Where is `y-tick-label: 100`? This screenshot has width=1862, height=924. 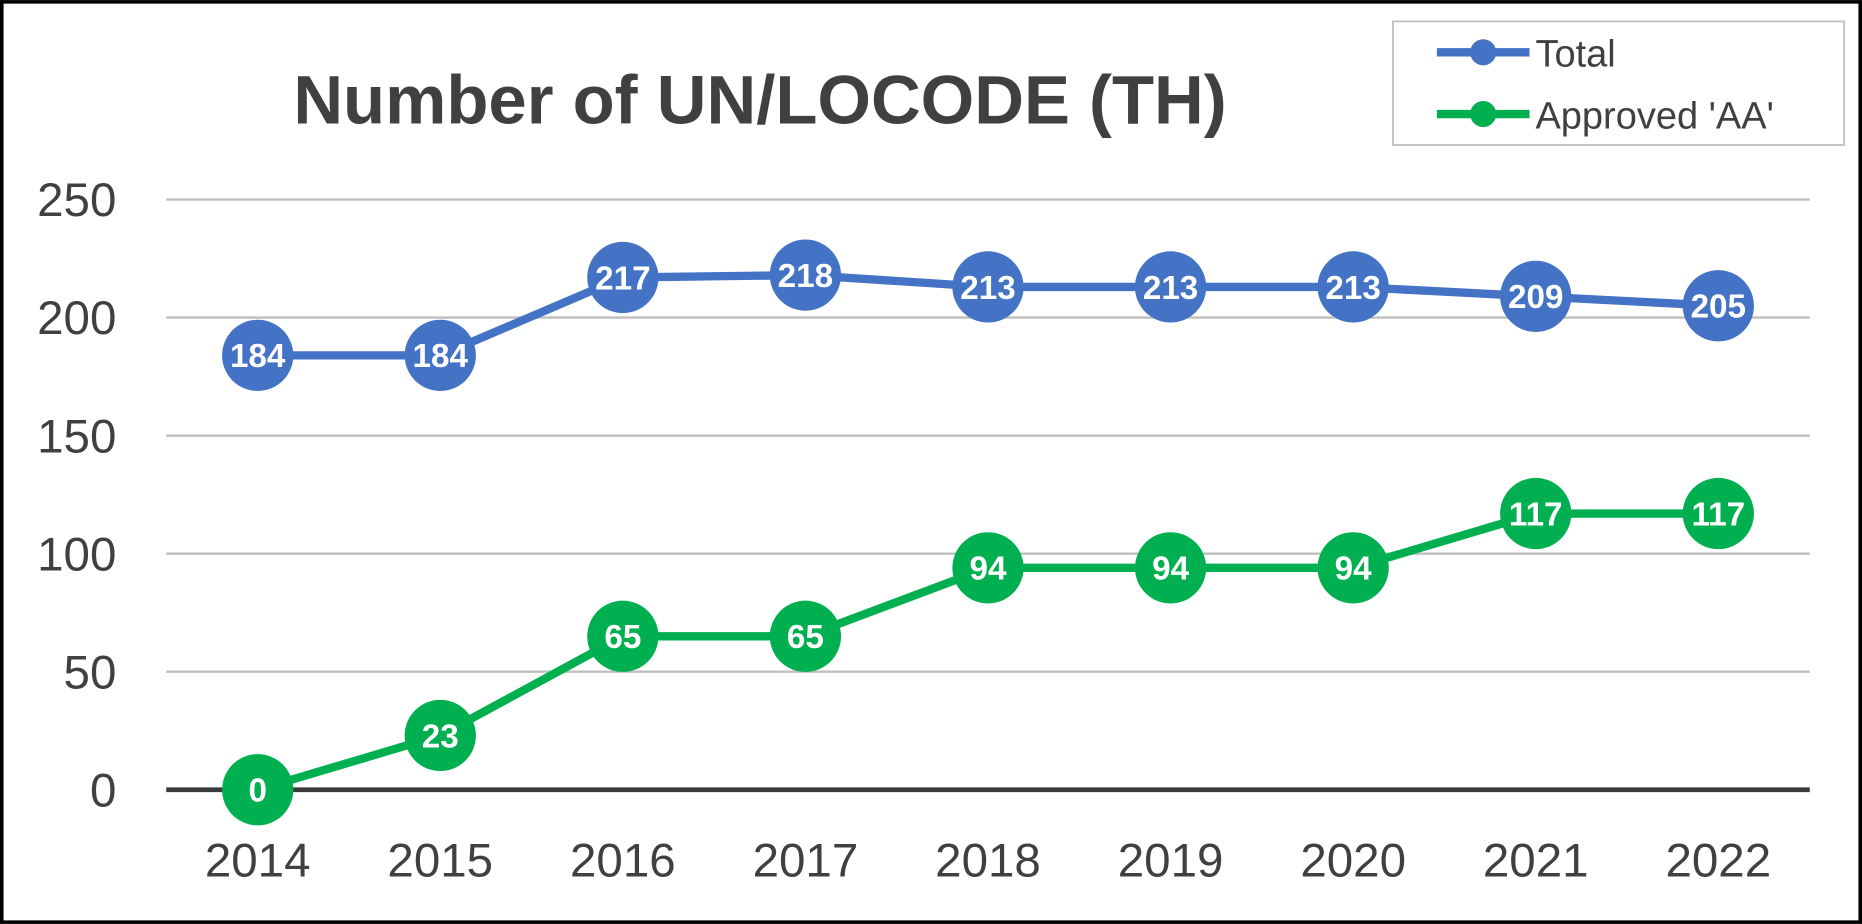
y-tick-label: 100 is located at coordinates (76, 554).